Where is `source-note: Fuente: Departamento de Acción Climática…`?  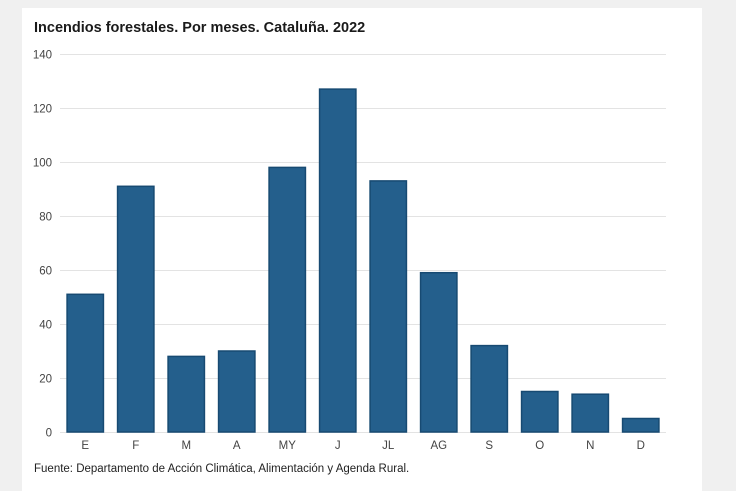
source-note: Fuente: Departamento de Acción Climática… is located at coordinates (222, 469).